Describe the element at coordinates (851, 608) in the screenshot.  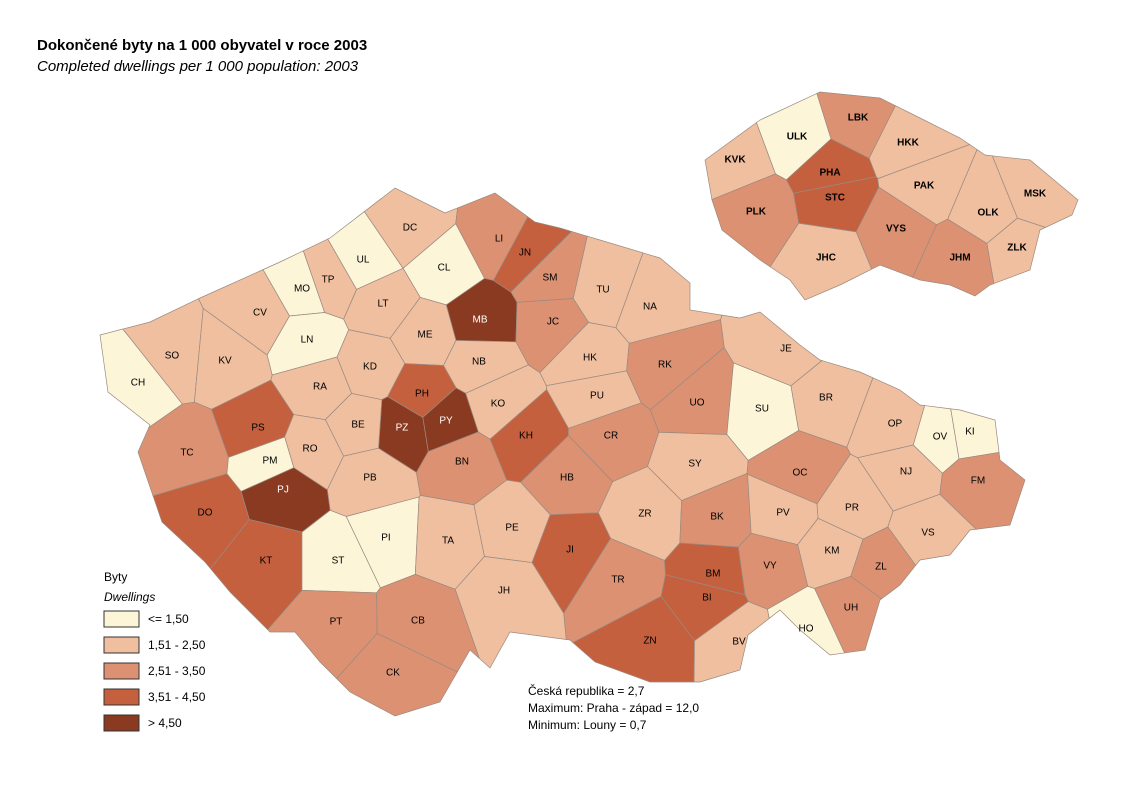
I see `area-label: UH` at that location.